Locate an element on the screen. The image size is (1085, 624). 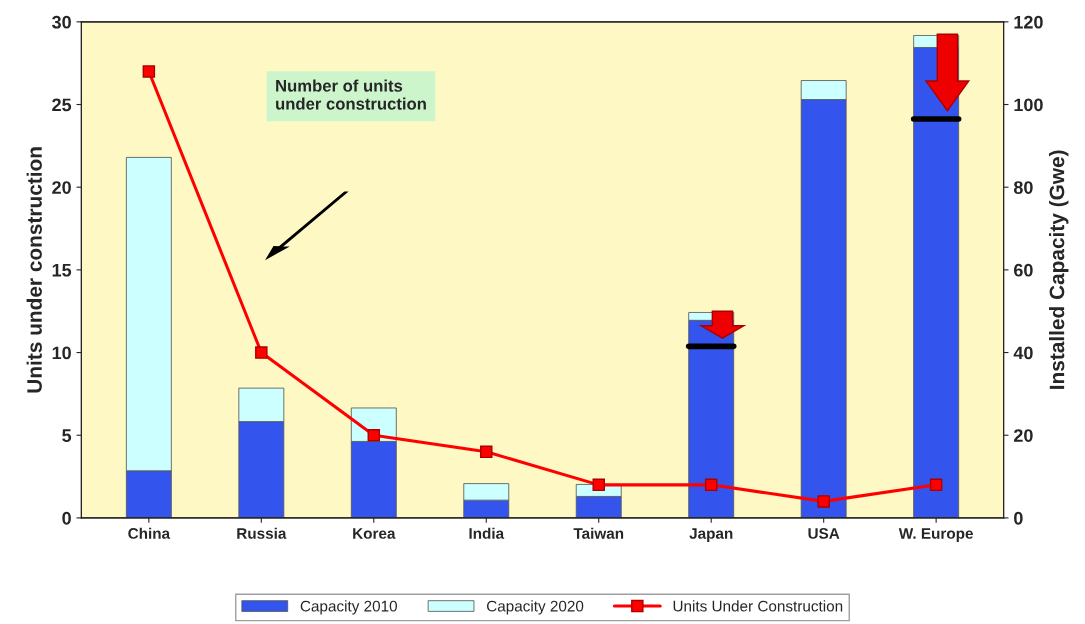
y2-tick-label: 100 is located at coordinates (1028, 105).